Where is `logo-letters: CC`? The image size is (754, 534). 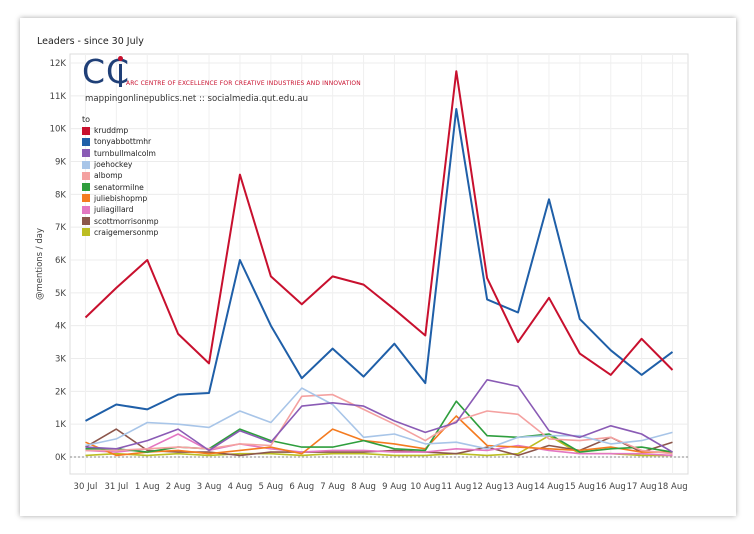
logo-letters: CC is located at coordinates (106, 71).